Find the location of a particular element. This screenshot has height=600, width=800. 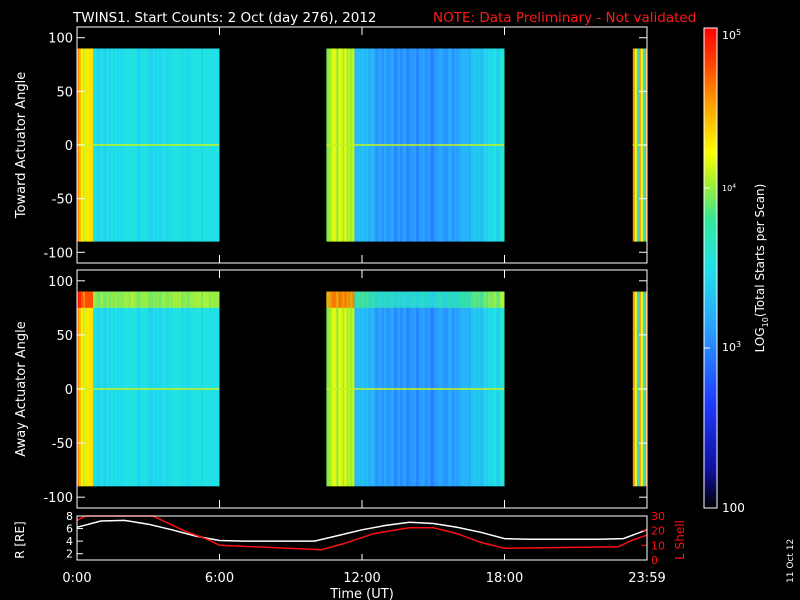

orbit-panel-frame is located at coordinates (362, 538).